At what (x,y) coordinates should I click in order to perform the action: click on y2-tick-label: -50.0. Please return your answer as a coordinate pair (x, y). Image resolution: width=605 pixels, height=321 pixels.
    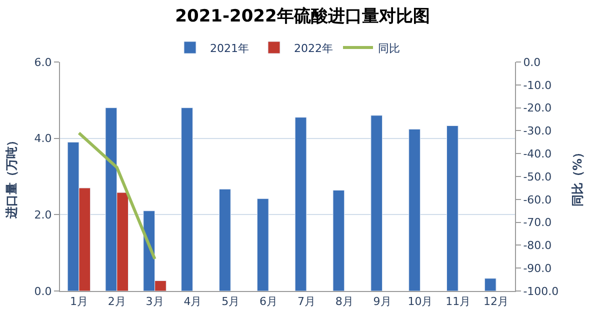
    Looking at the image, I should click on (537, 177).